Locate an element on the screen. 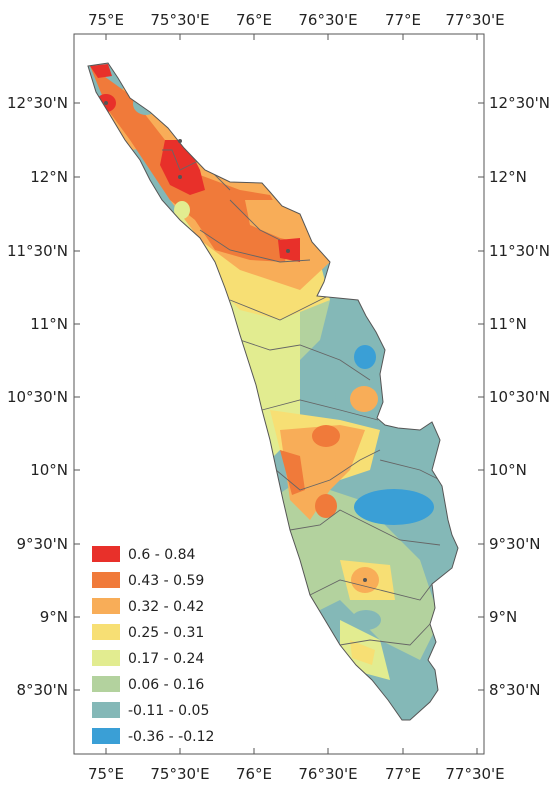 Image resolution: width=559 pixels, height=794 pixels. left-tick-label: 9°30'N is located at coordinates (42, 544).